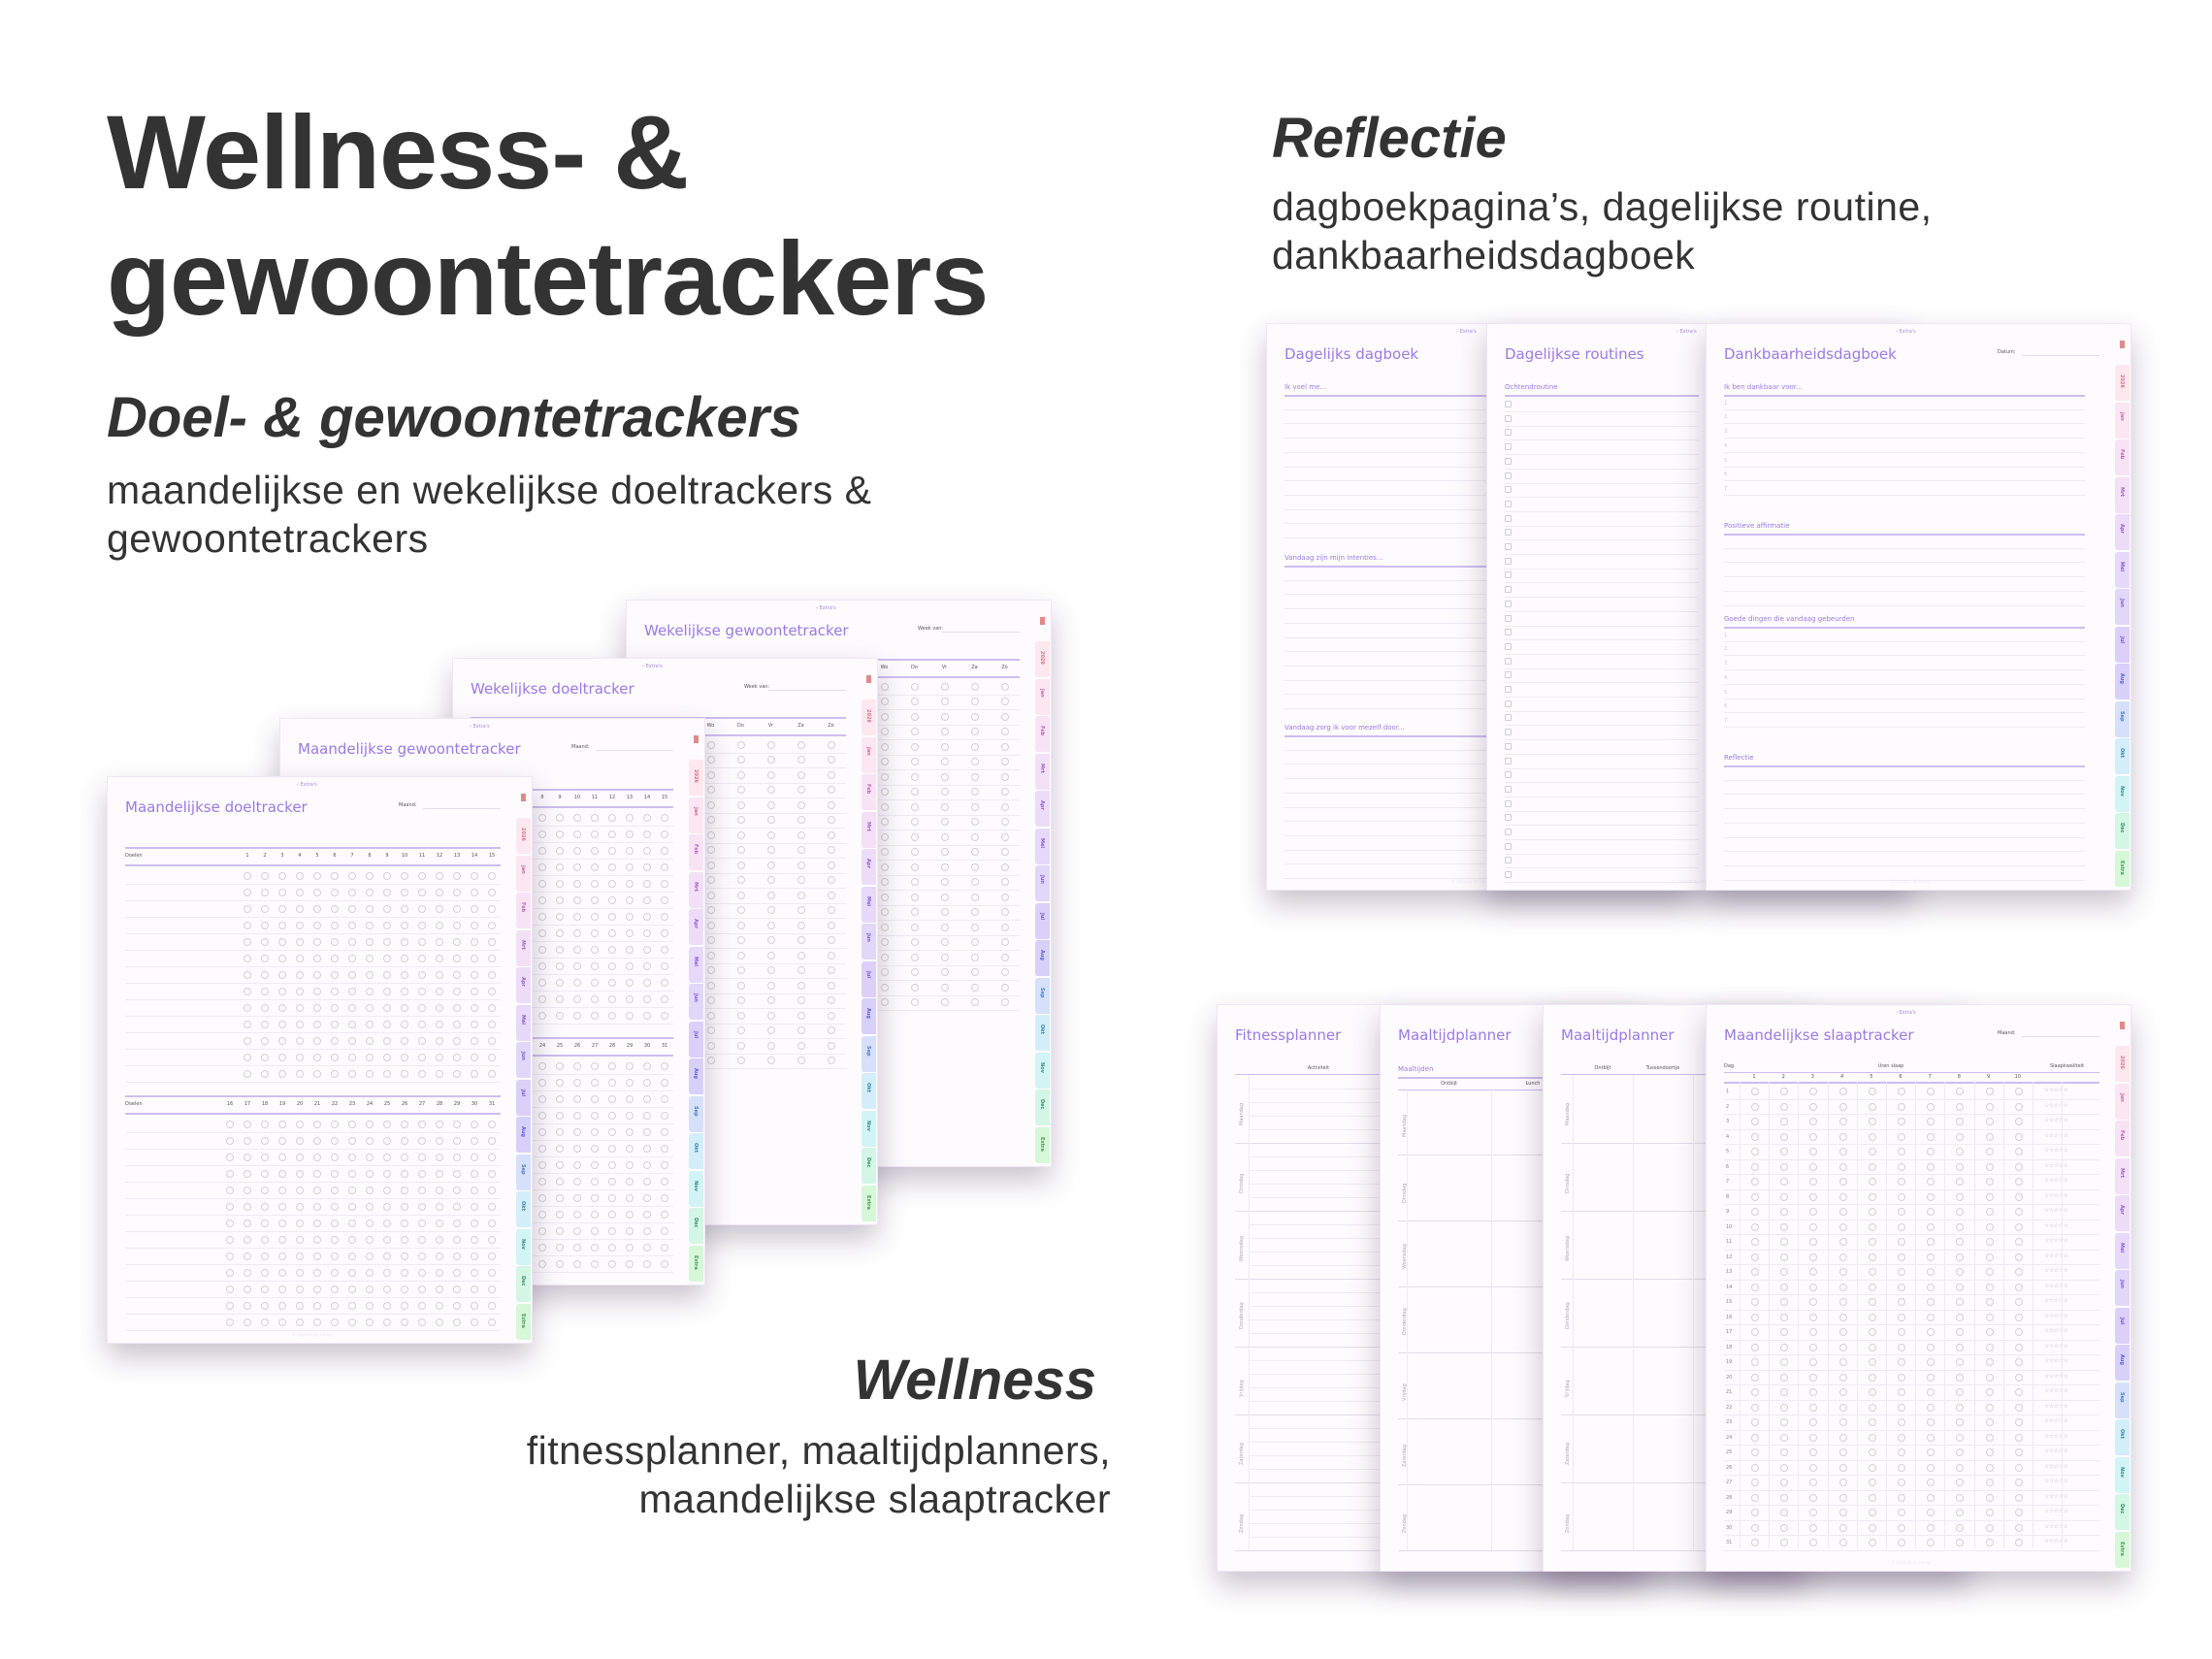  Describe the element at coordinates (2056, 1120) in the screenshot. I see `sleep-quality-stars: ☆☆☆☆☆` at that location.